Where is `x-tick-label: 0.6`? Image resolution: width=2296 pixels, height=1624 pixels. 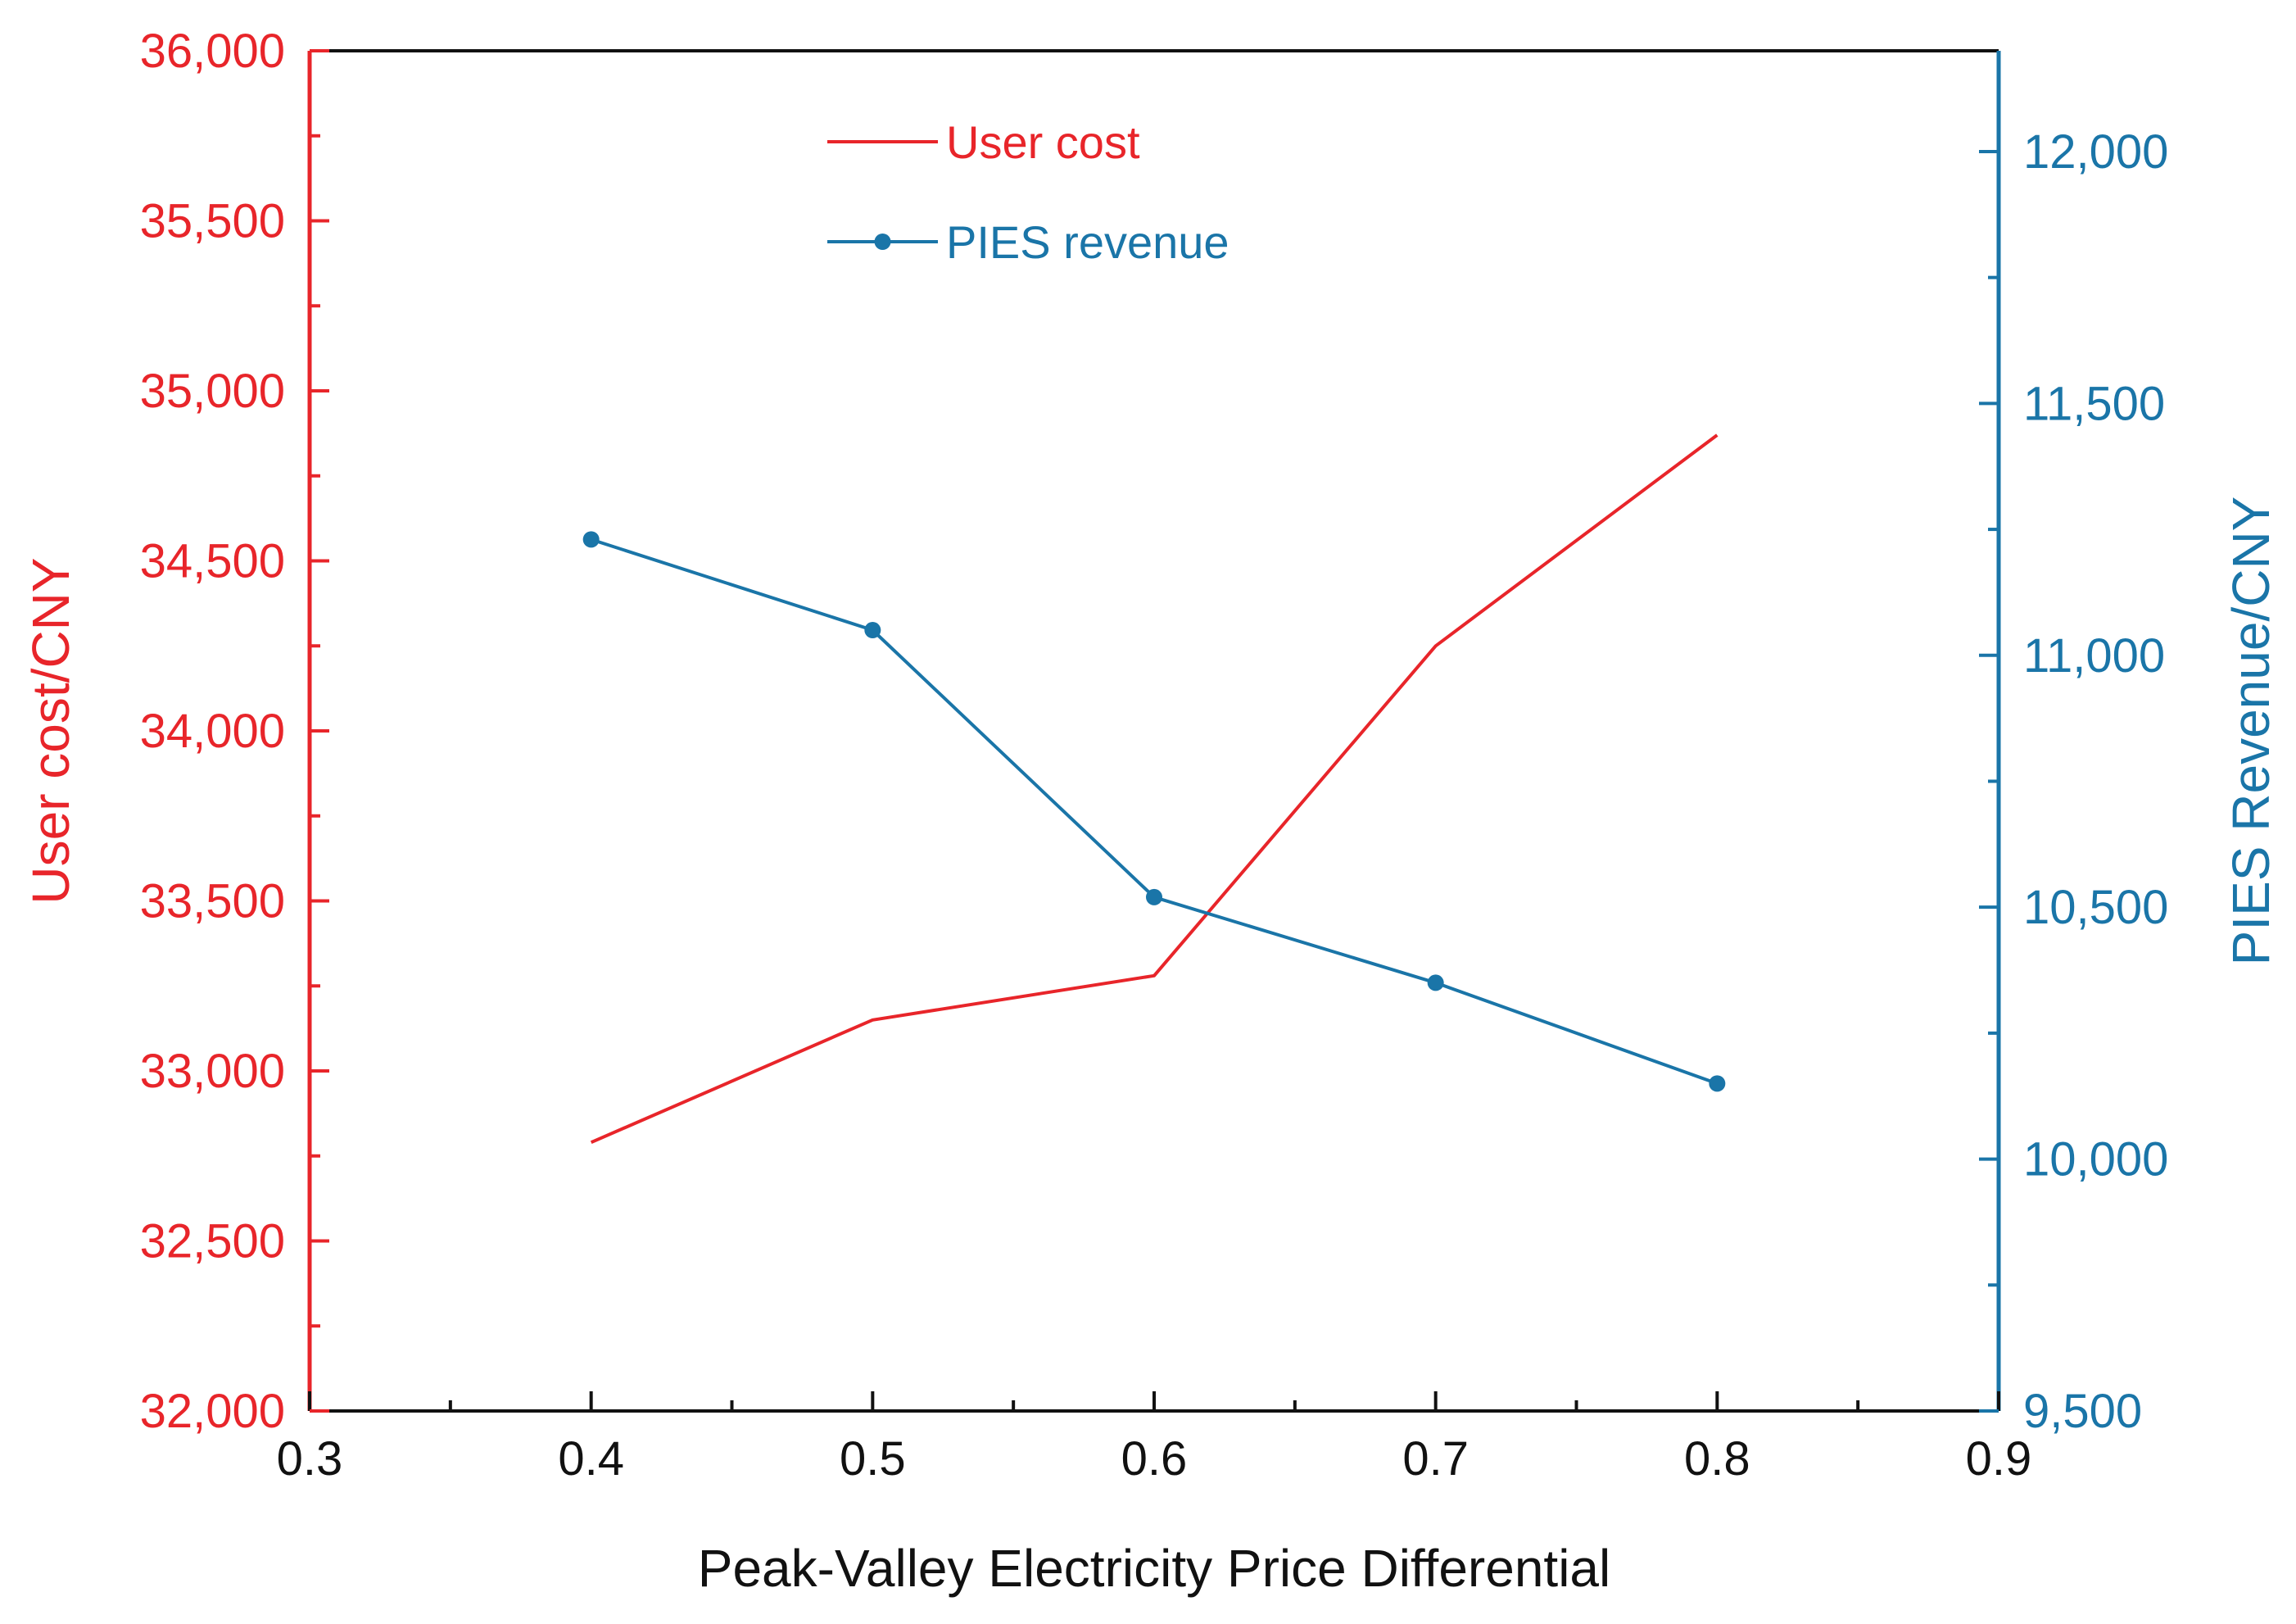 x-tick-label: 0.6 is located at coordinates (1154, 1459).